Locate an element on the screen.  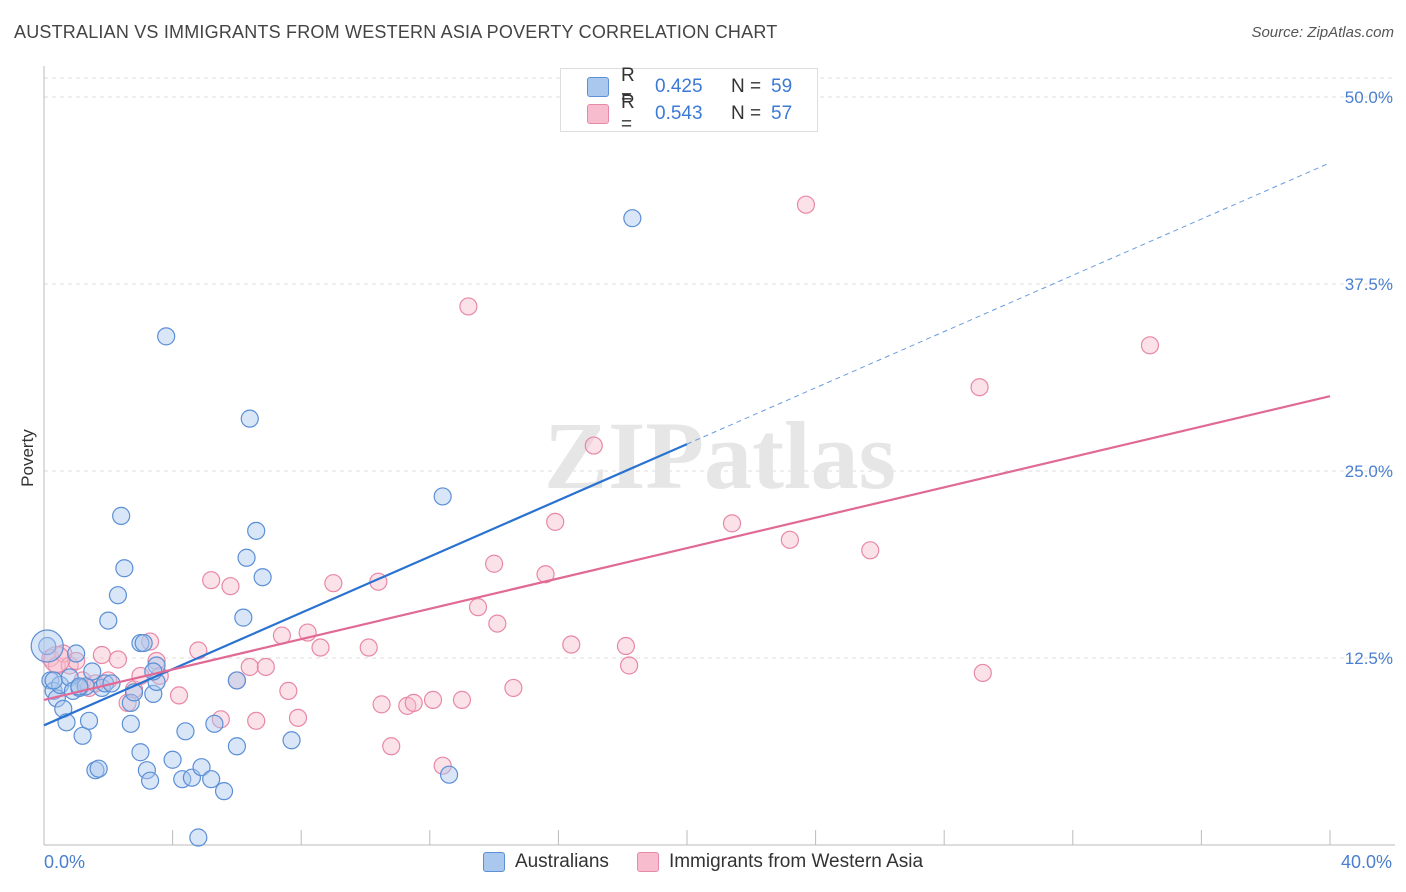
bottom-legend-label: Australians is located at coordinates (561, 861).